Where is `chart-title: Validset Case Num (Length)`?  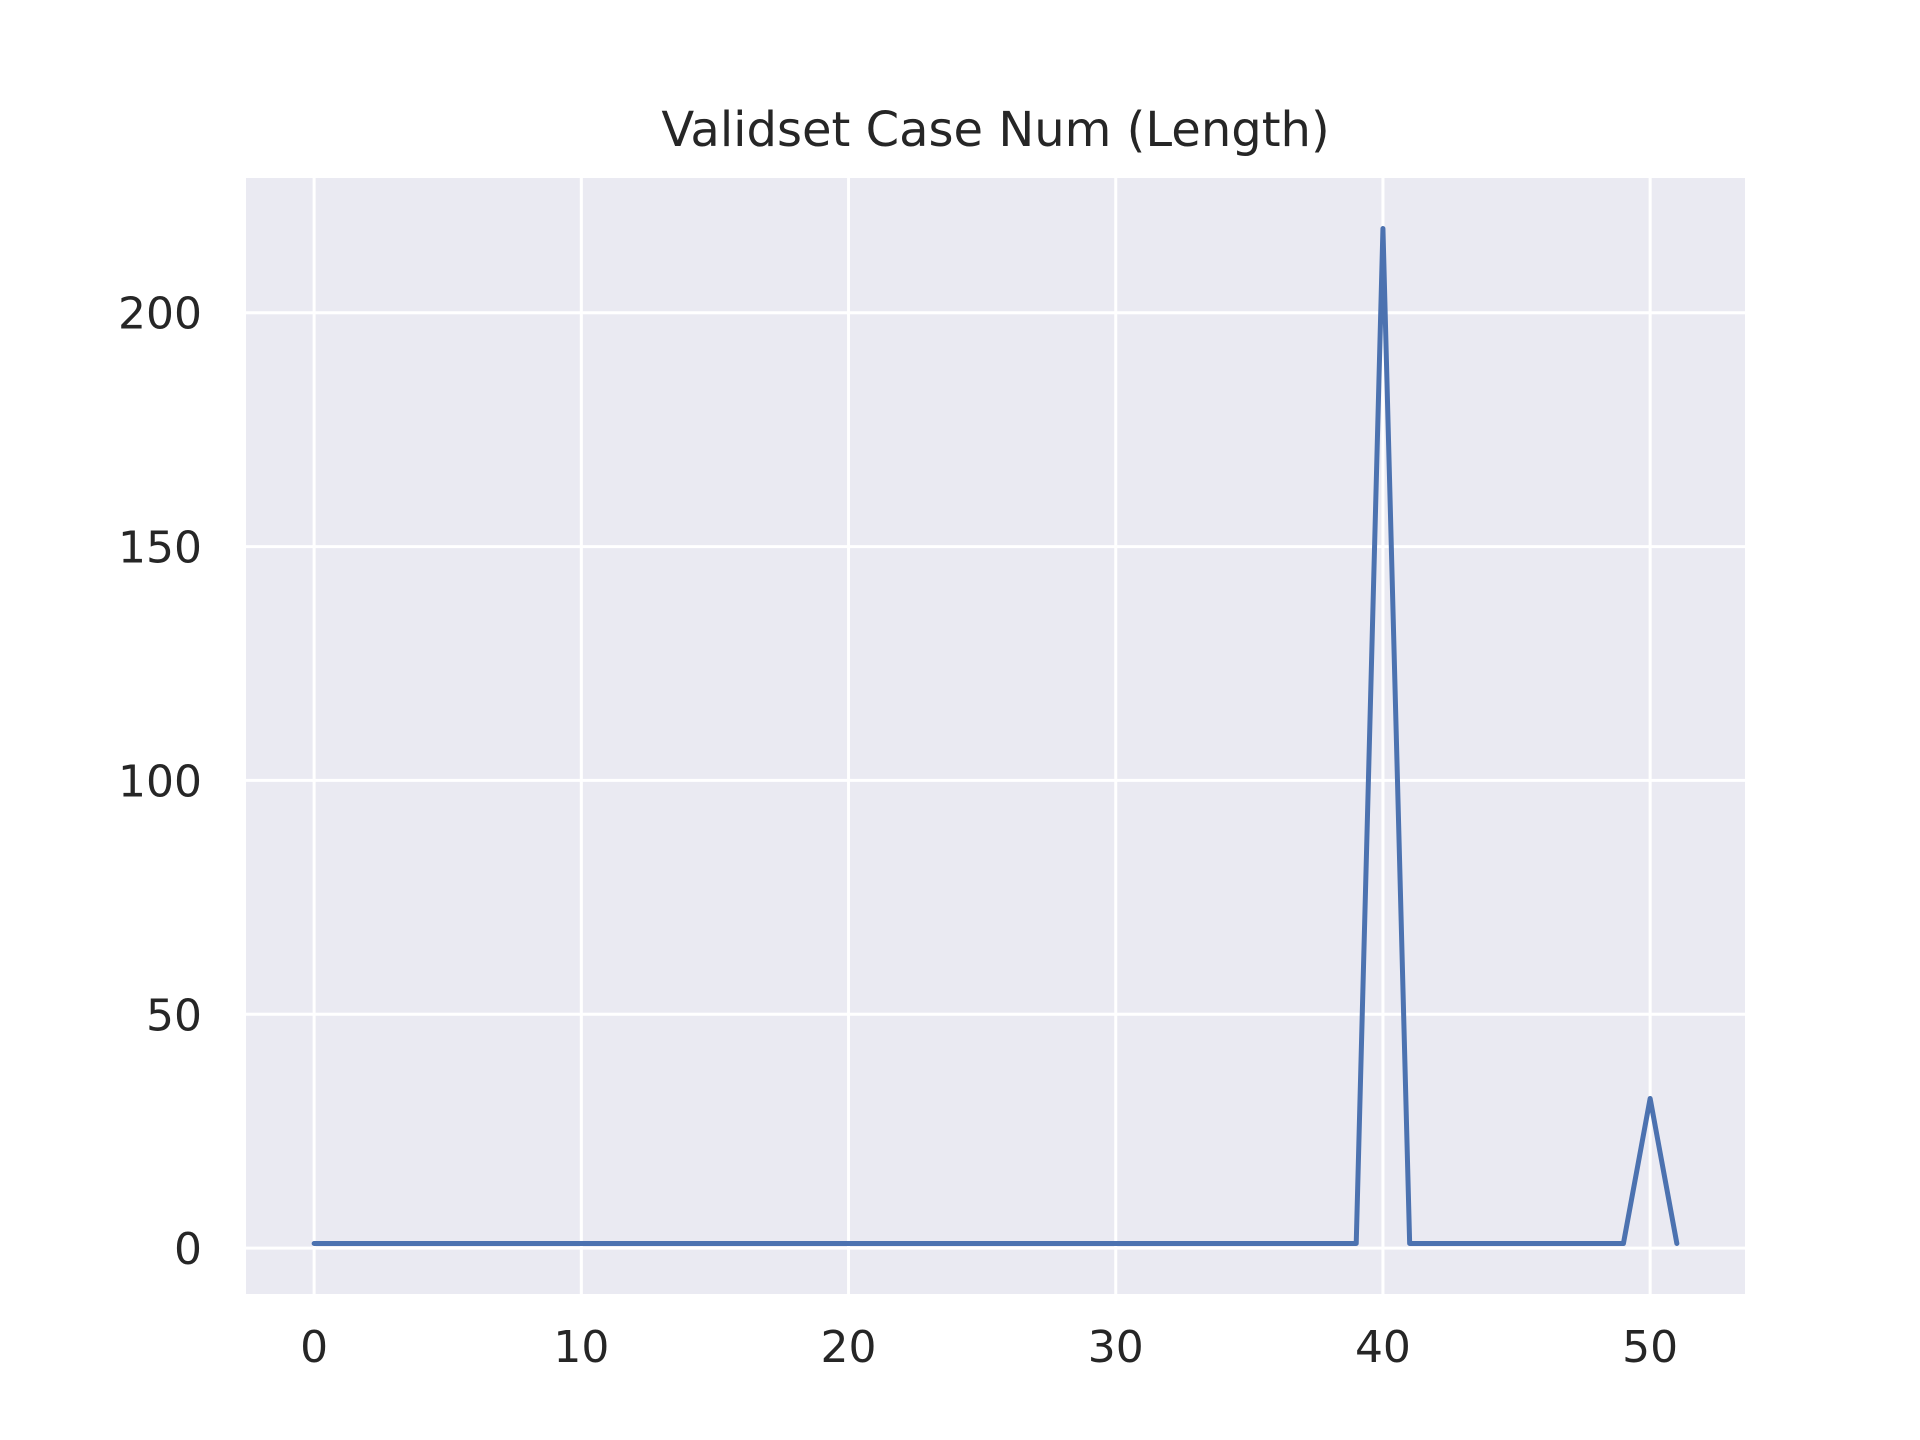 chart-title: Validset Case Num (Length) is located at coordinates (995, 130).